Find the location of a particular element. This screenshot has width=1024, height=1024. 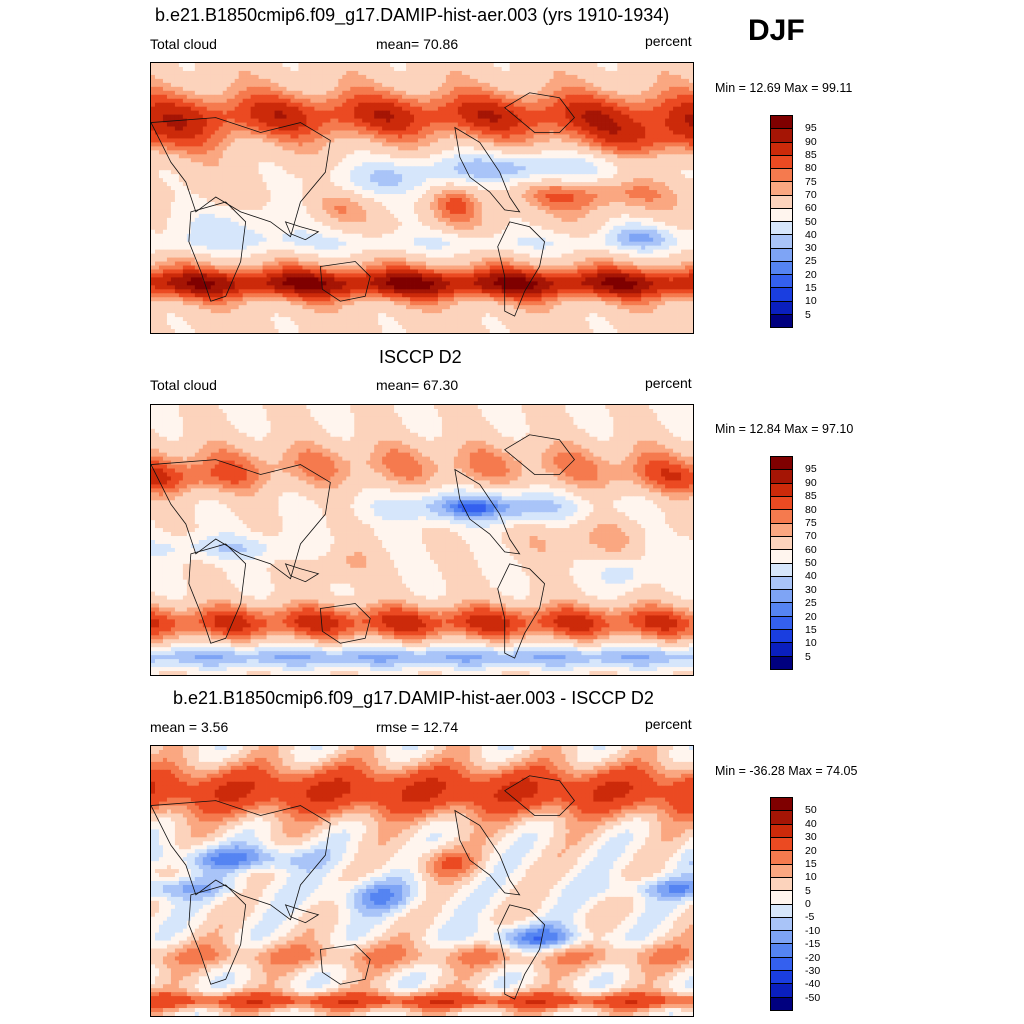

colorbar-tick-label: -5 is located at coordinates (809, 917).